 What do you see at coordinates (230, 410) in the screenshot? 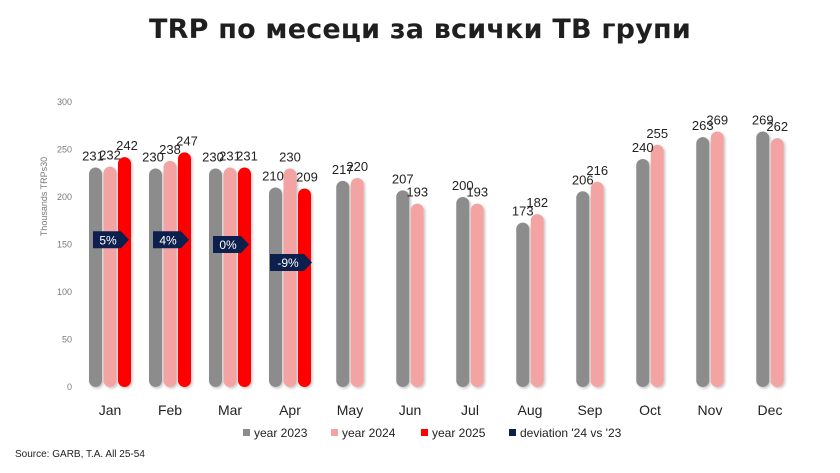
I see `category-label-mar: Mar` at bounding box center [230, 410].